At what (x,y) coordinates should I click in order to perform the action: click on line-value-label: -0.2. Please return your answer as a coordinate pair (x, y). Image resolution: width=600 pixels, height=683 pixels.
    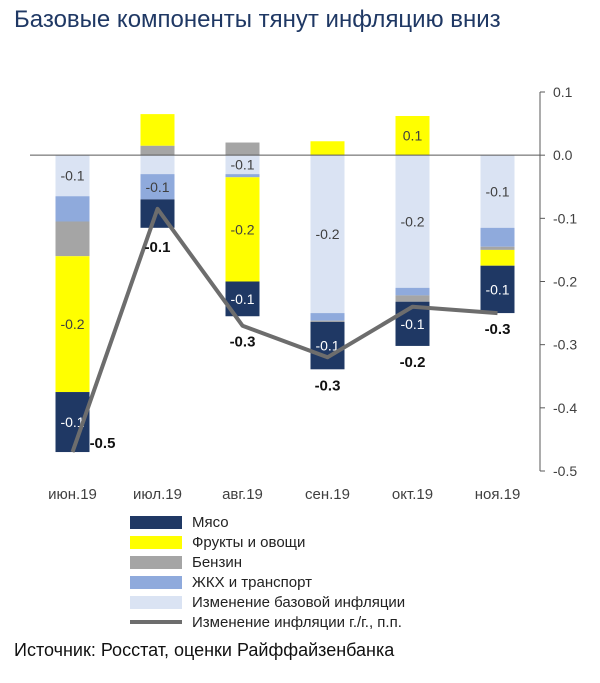
    Looking at the image, I should click on (413, 362).